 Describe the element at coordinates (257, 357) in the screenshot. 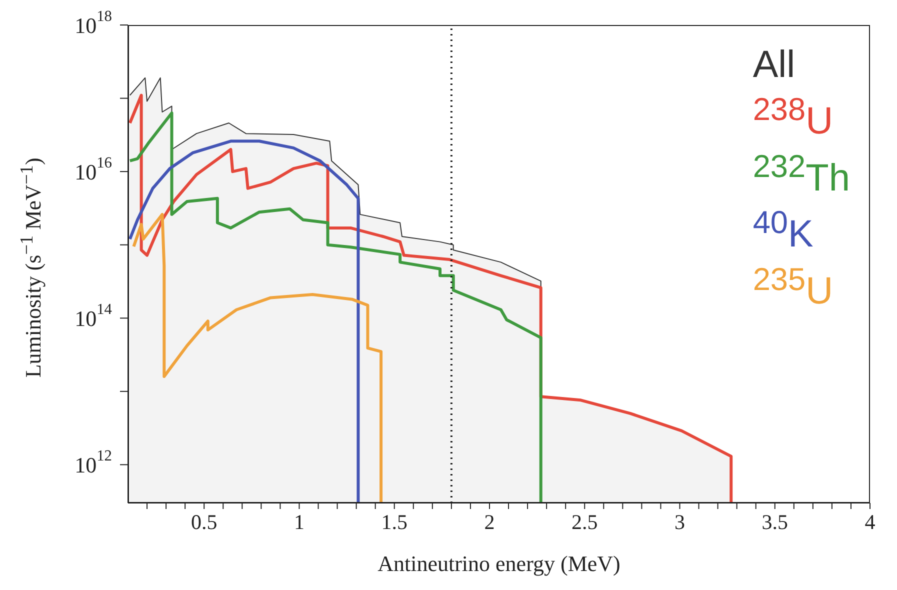

I see `line-series` at that location.